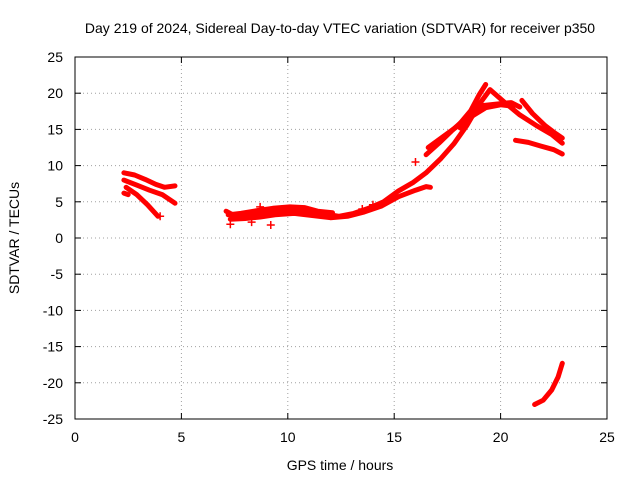  I want to click on data-series-track-a2, so click(149, 191).